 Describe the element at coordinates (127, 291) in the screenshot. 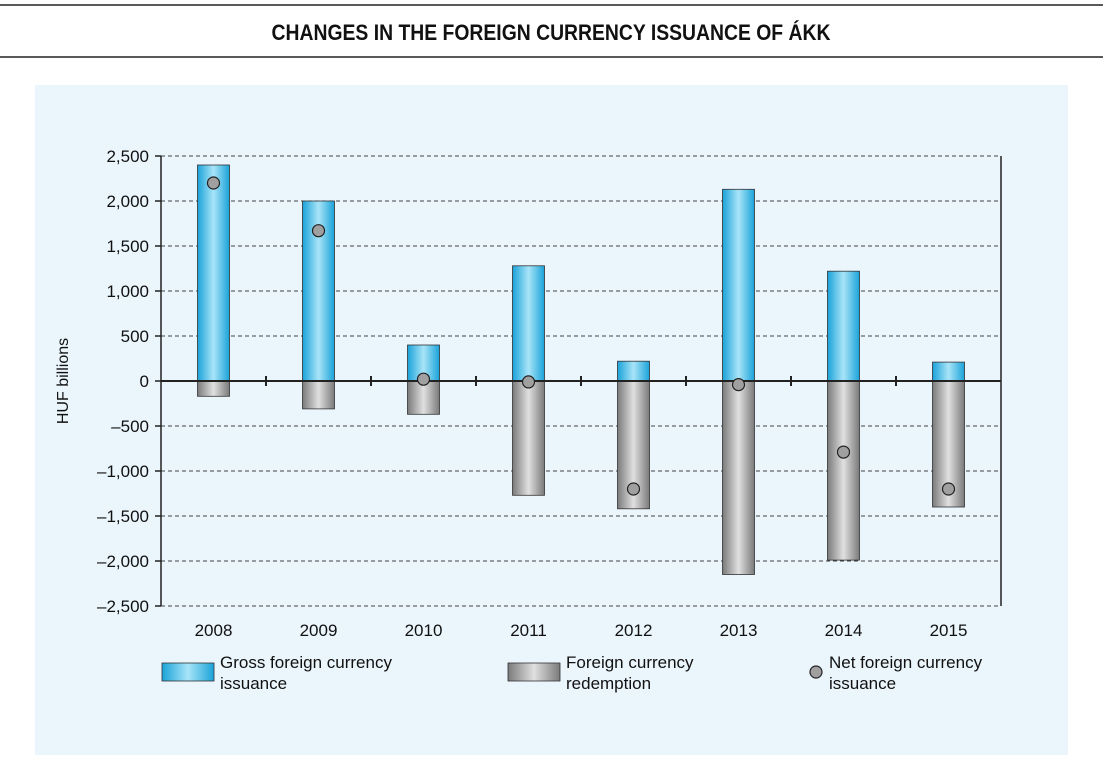

I see `y-tick-label: 1,000` at that location.